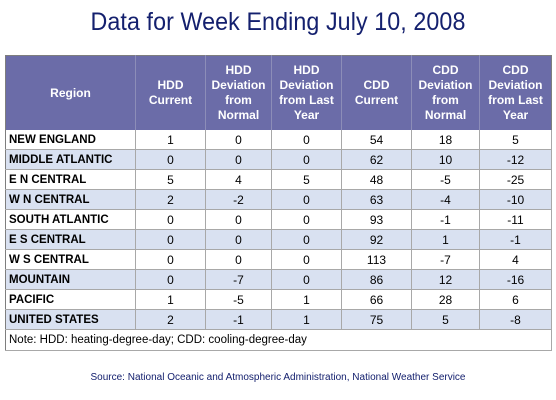 Image resolution: width=556 pixels, height=400 pixels. What do you see at coordinates (70, 179) in the screenshot?
I see `region-cell: E N CENTRAL` at bounding box center [70, 179].